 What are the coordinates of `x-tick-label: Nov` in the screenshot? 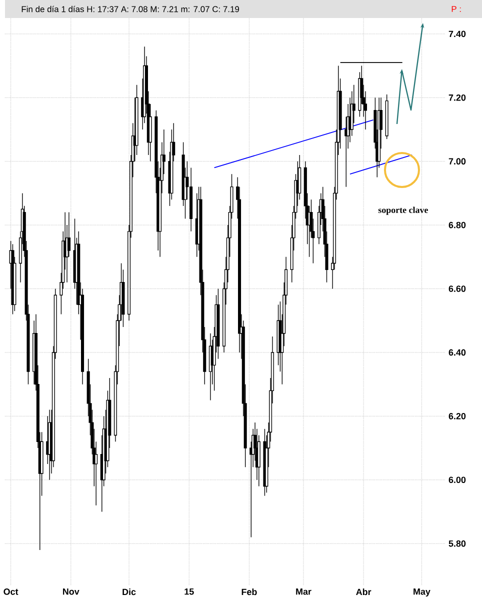 It's located at (71, 591).